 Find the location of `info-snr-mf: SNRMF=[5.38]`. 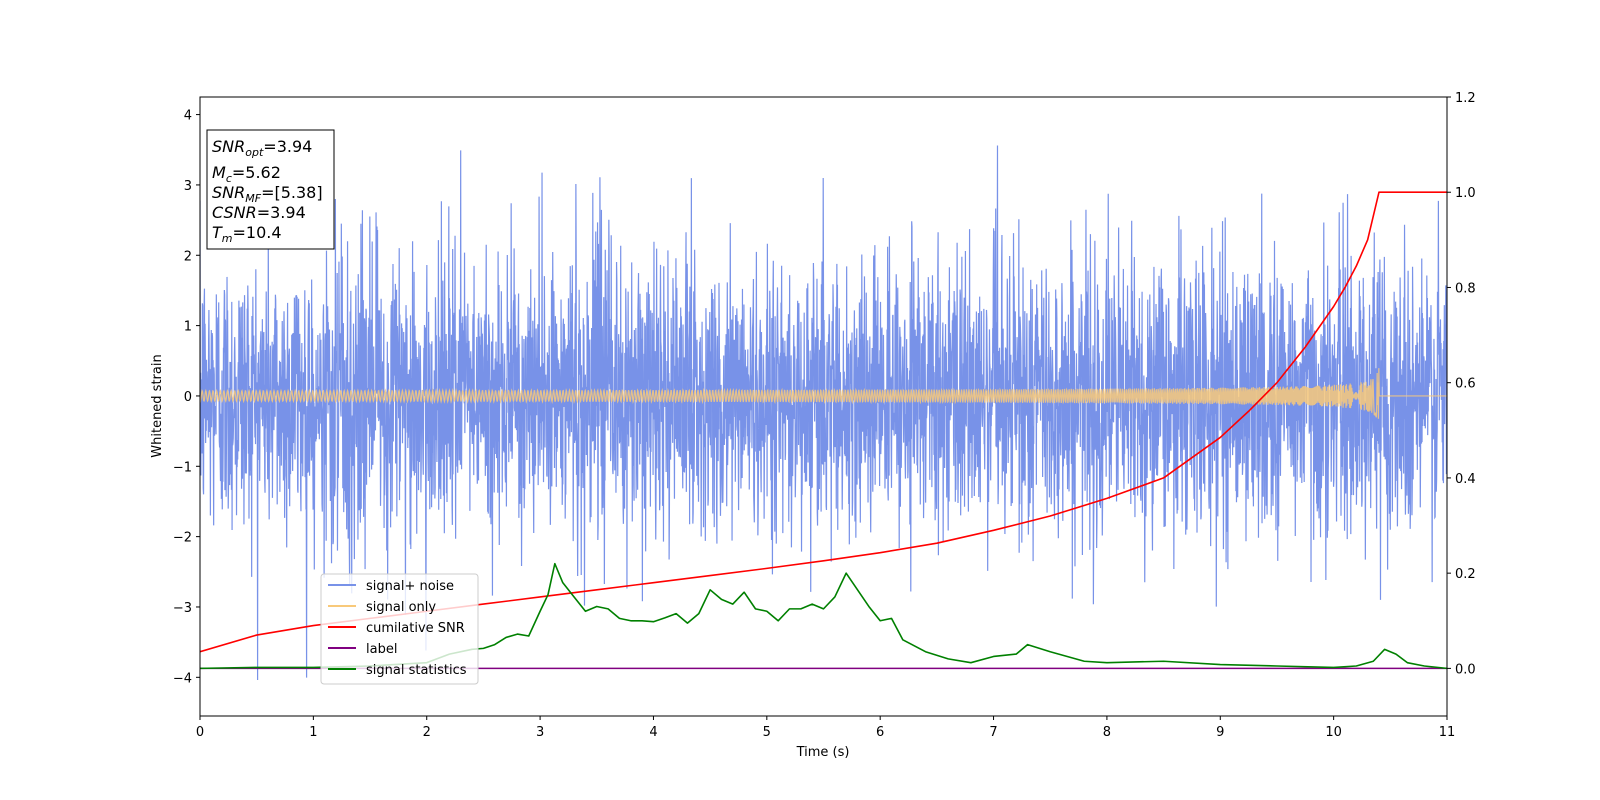

info-snr-mf: SNRMF=[5.38] is located at coordinates (267, 194).